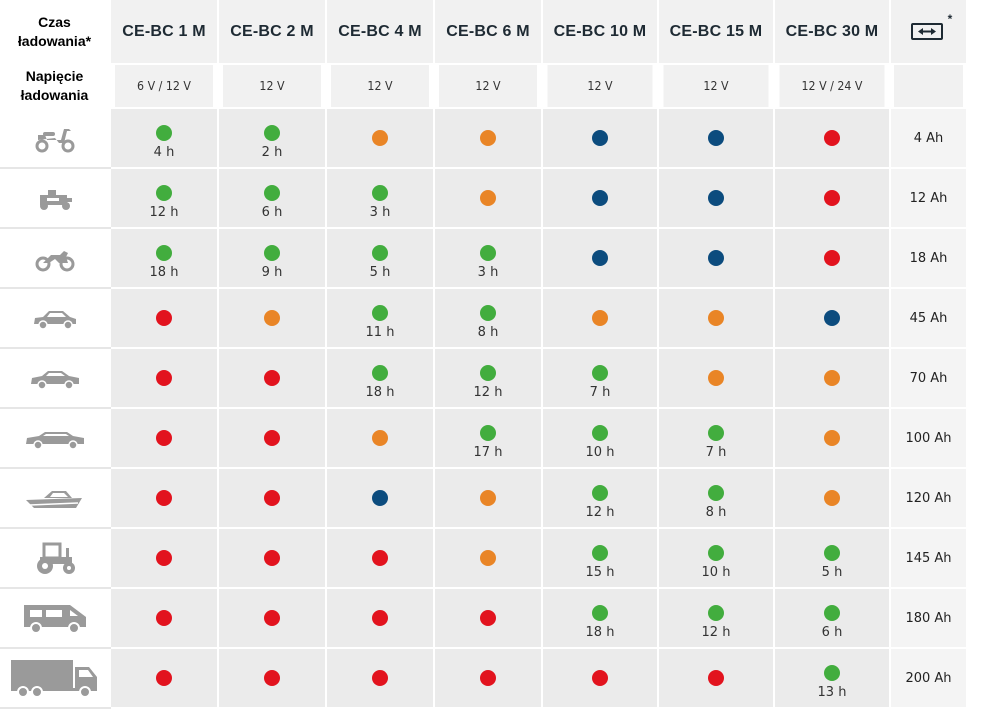  What do you see at coordinates (600, 452) in the screenshot?
I see `charge-time: 10 h` at bounding box center [600, 452].